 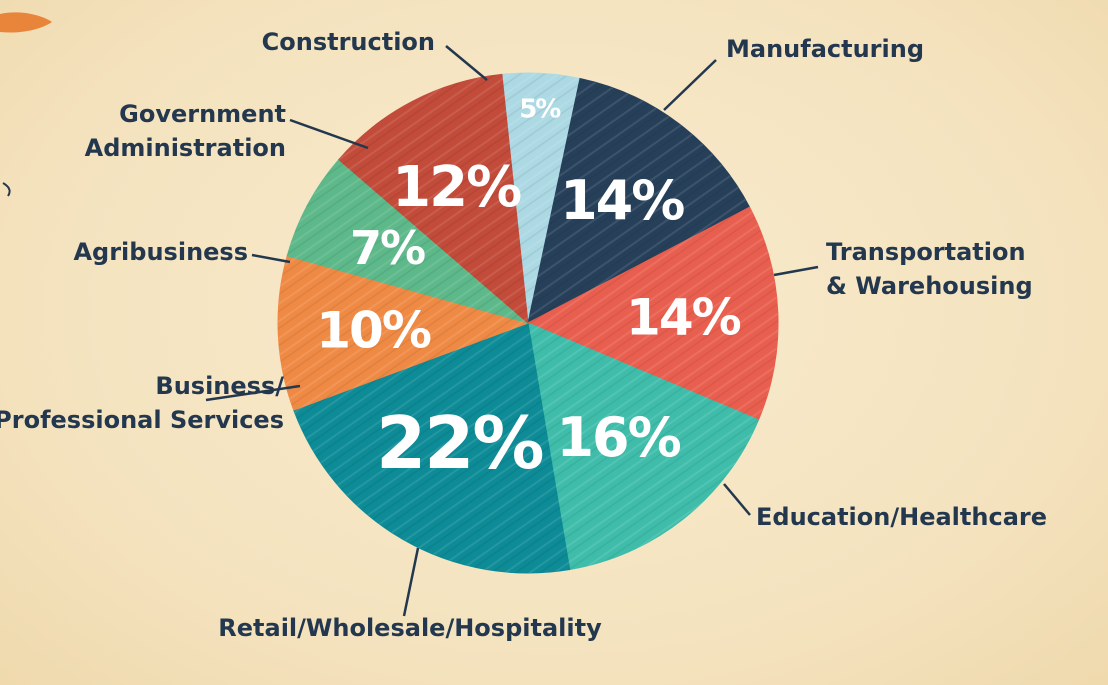 I want to click on category-label-agribusiness: Agribusiness, so click(x=160, y=252).